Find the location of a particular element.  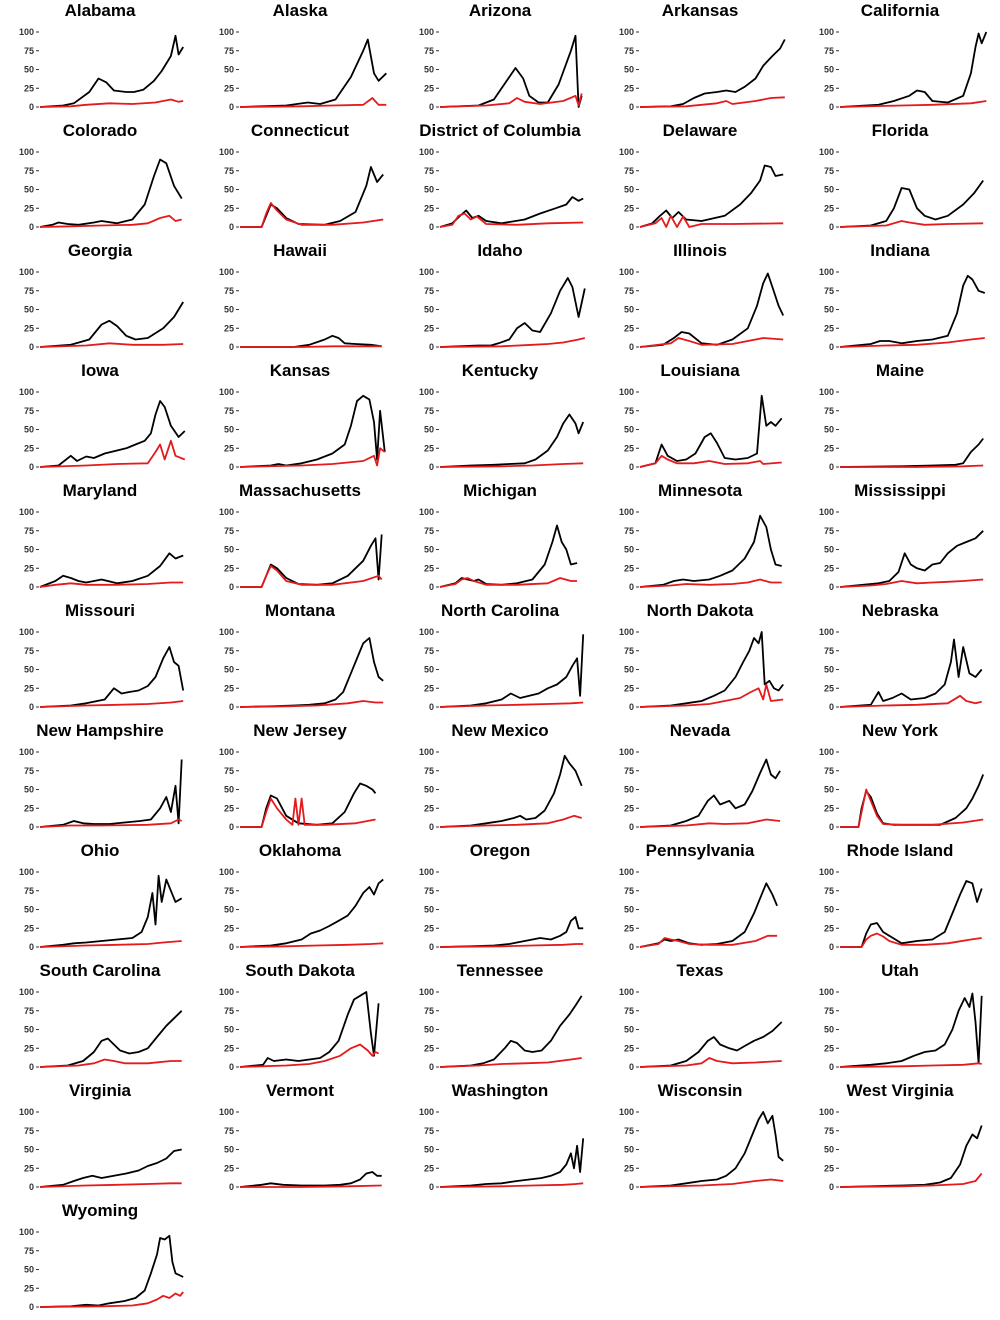

state-panel: Delaware 0 25 50 75 100 is located at coordinates (700, 180).